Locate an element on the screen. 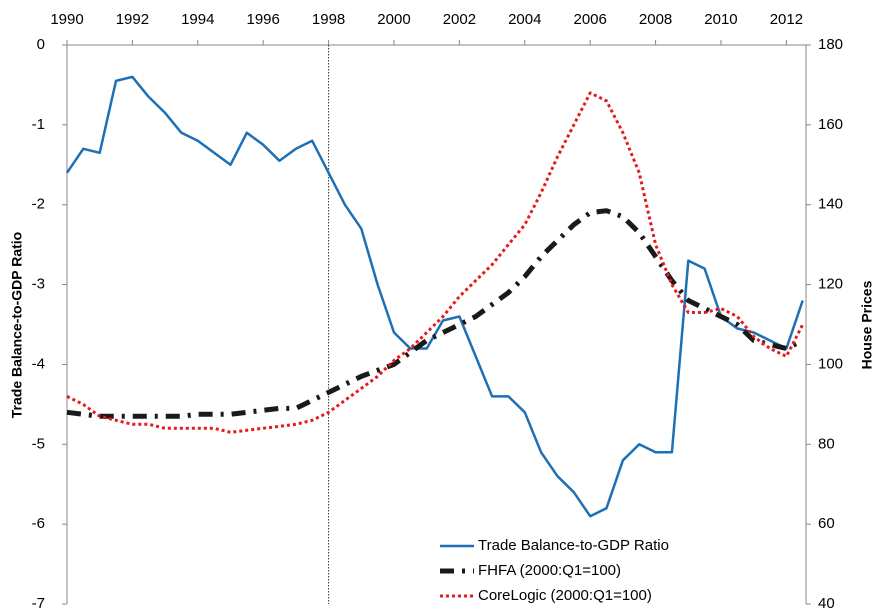 Image resolution: width=880 pixels, height=611 pixels. y2-tick-label: 100 is located at coordinates (830, 363).